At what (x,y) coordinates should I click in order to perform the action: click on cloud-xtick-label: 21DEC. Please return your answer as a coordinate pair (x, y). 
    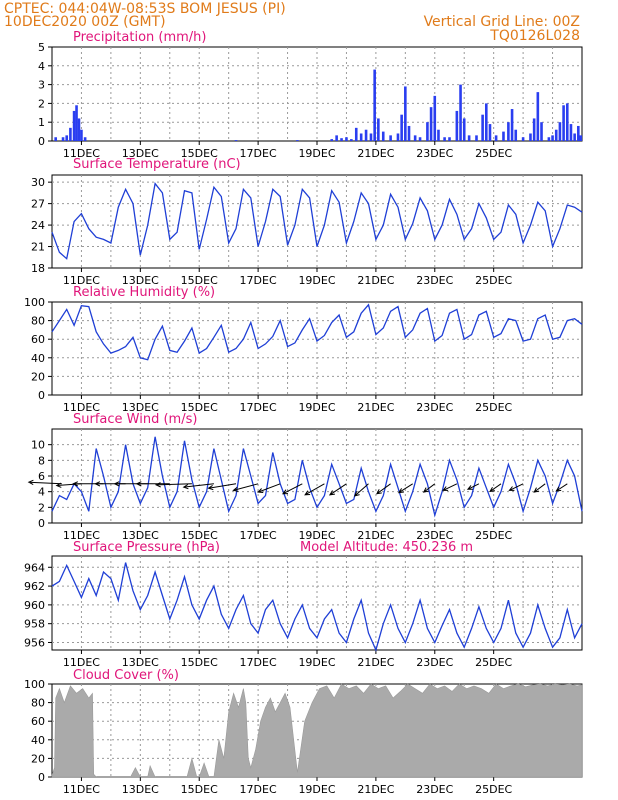
    Looking at the image, I should click on (375, 789).